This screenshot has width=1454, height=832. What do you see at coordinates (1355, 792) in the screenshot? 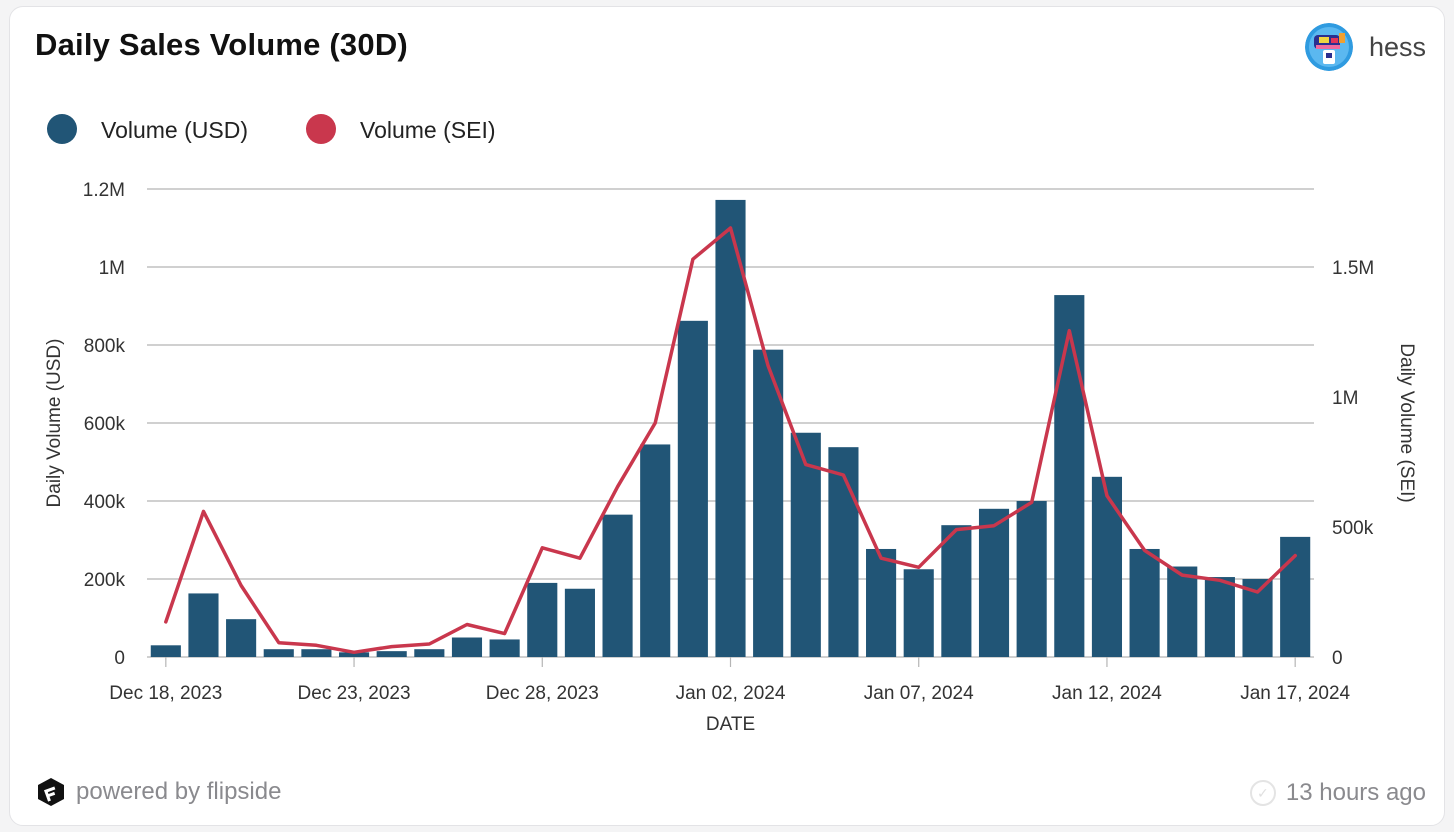
I see `last-updated-label: 13 hours ago` at bounding box center [1355, 792].